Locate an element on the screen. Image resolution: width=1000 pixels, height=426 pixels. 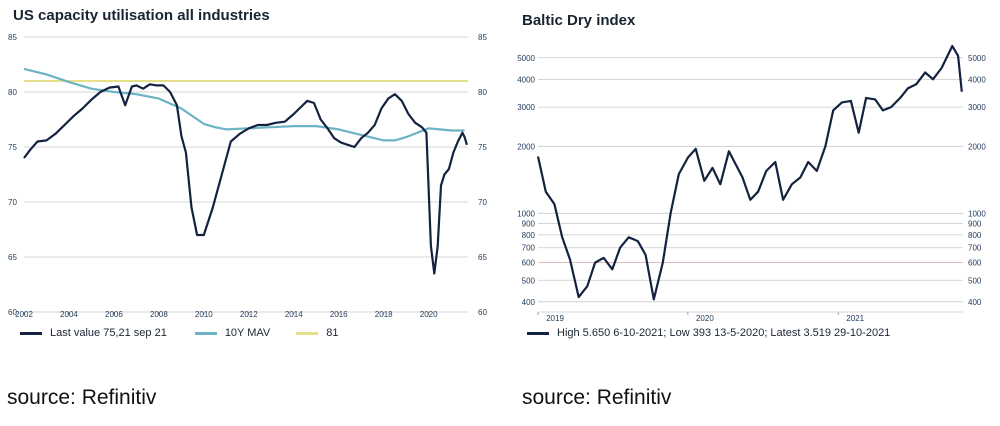
y-tick-label-right: 5000 is located at coordinates (977, 58).